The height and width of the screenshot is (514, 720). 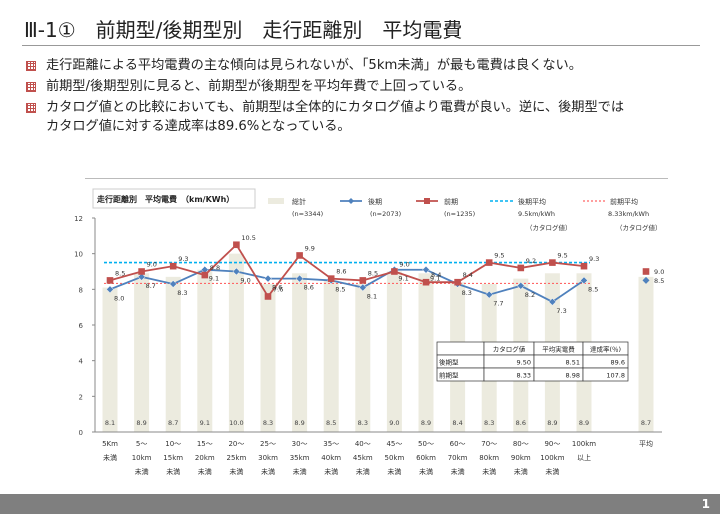 I want to click on late-avg-label: 8.5, so click(x=659, y=281).